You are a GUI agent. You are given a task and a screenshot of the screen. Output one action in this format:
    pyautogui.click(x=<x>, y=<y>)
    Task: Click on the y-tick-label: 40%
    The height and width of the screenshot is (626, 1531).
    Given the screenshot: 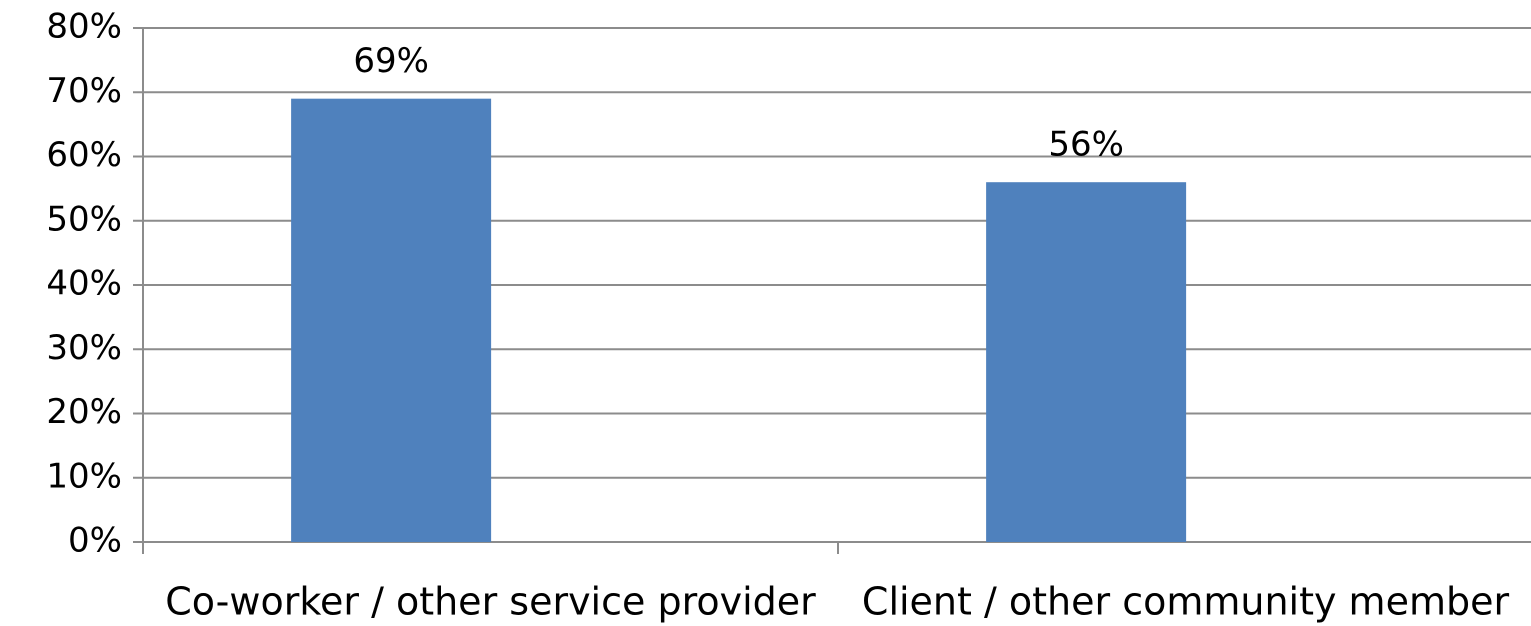 What is the action you would take?
    pyautogui.click(x=84, y=284)
    